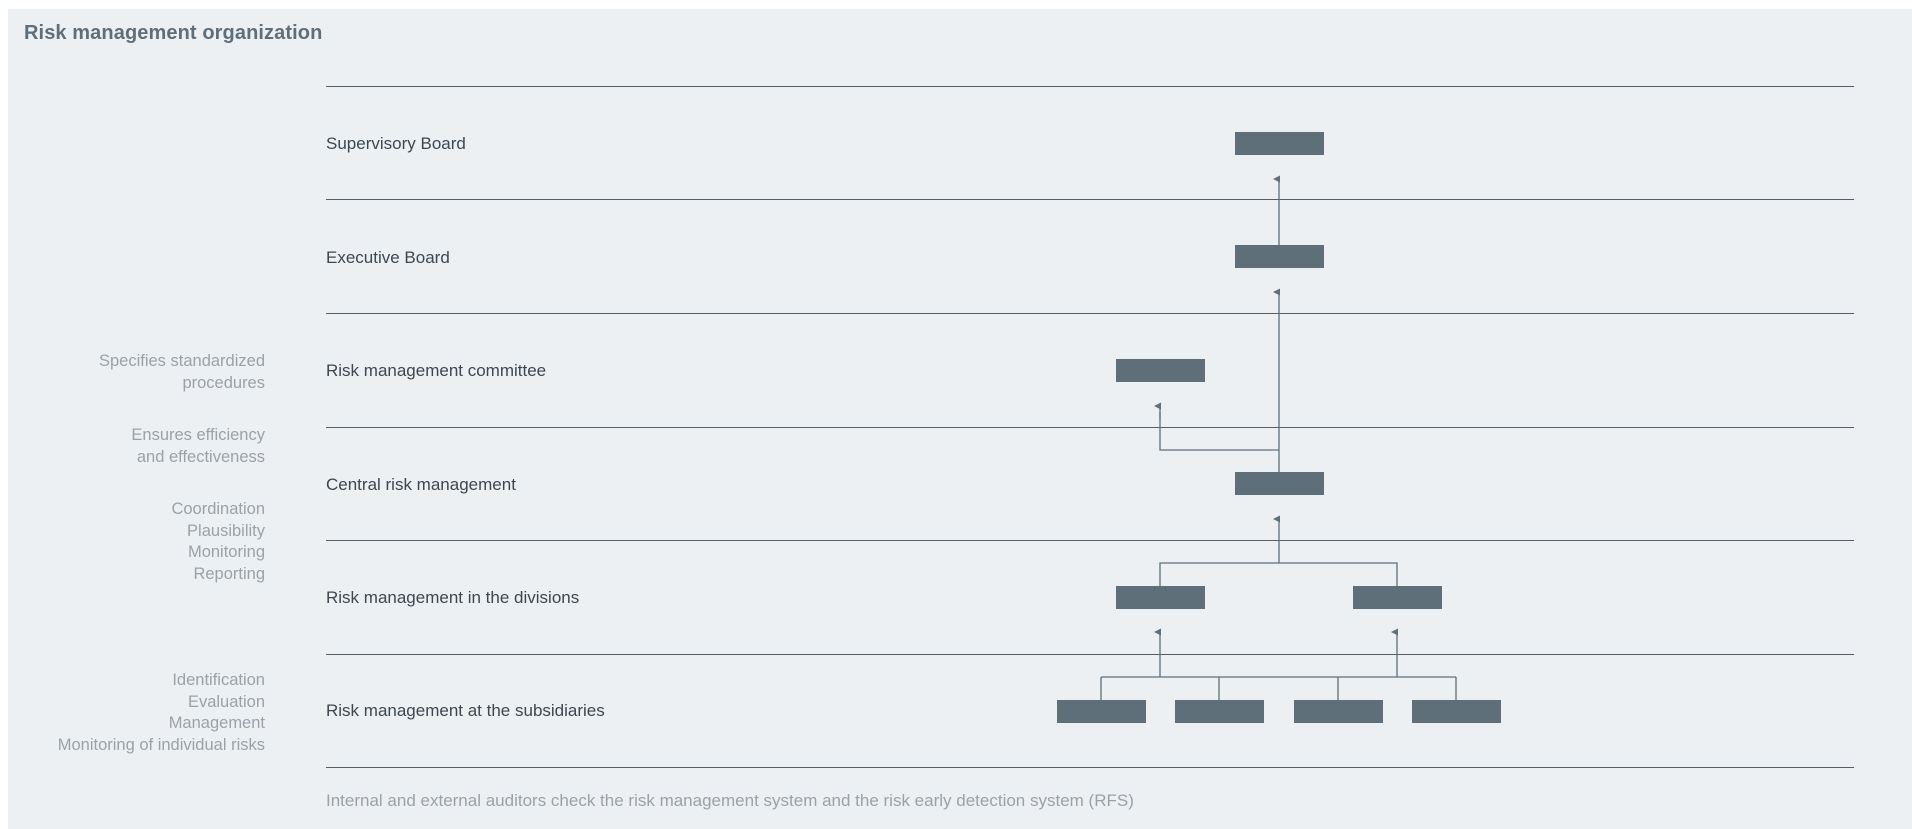 The image size is (1912, 829). I want to click on level-label-executive-board: Executive Board, so click(388, 257).